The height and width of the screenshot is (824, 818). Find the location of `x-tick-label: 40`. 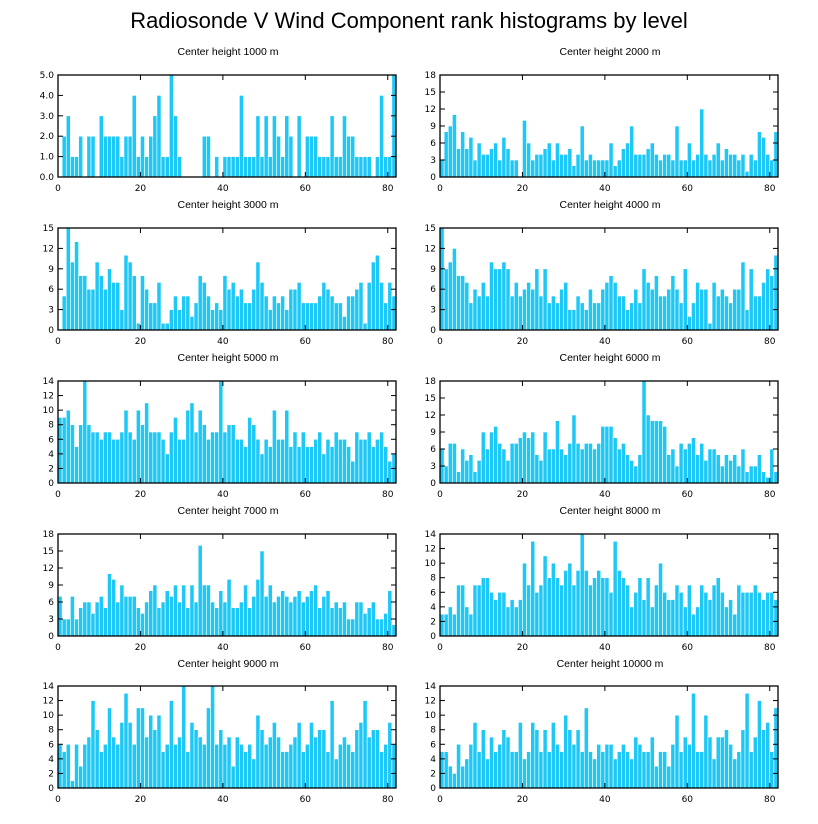

x-tick-label: 40 is located at coordinates (605, 342).